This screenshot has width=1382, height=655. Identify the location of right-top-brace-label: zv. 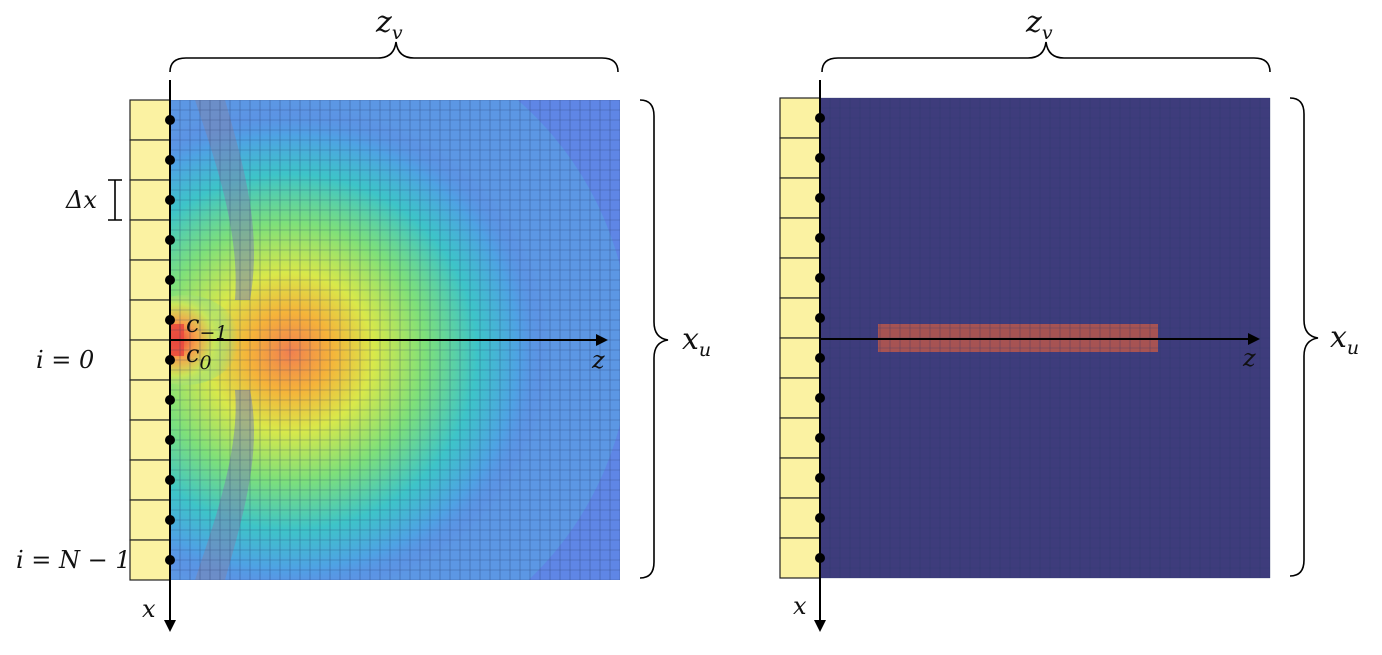
(1039, 24).